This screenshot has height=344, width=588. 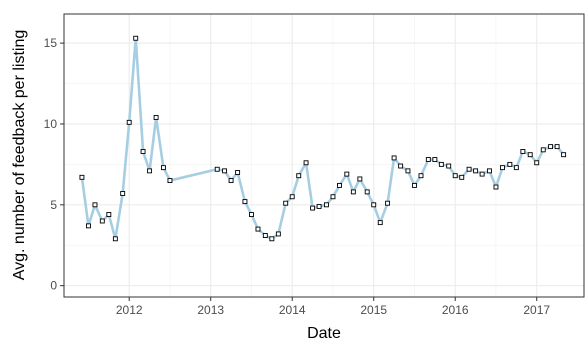 I want to click on x-tick-label: 2012, so click(x=129, y=310).